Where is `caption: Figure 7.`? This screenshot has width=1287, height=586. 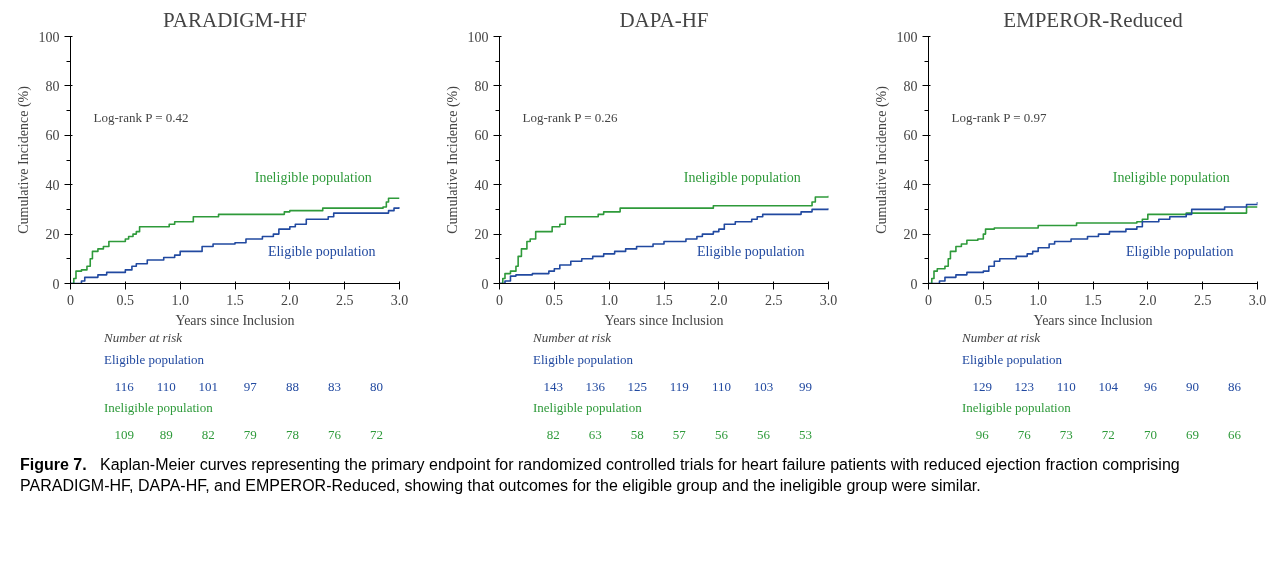
caption: Figure 7. is located at coordinates (53, 464).